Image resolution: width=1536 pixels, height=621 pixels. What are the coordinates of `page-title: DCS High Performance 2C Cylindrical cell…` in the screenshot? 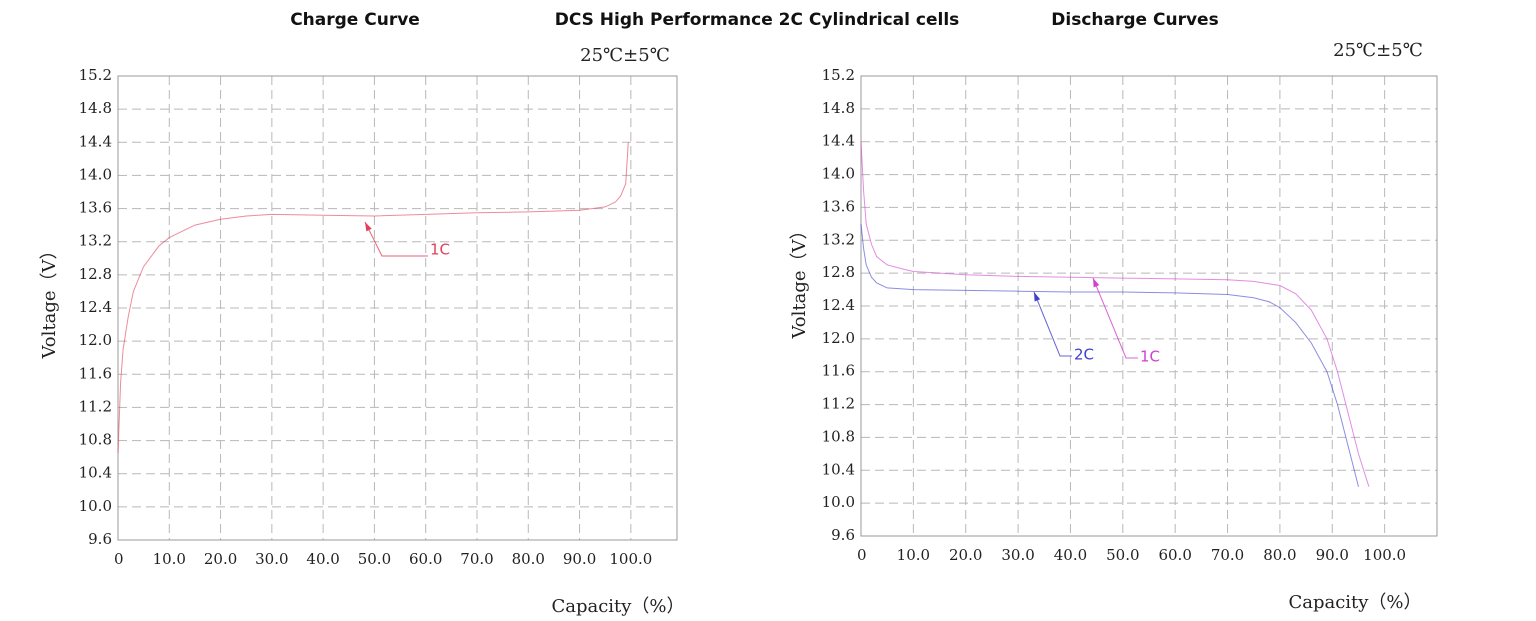 It's located at (757, 20).